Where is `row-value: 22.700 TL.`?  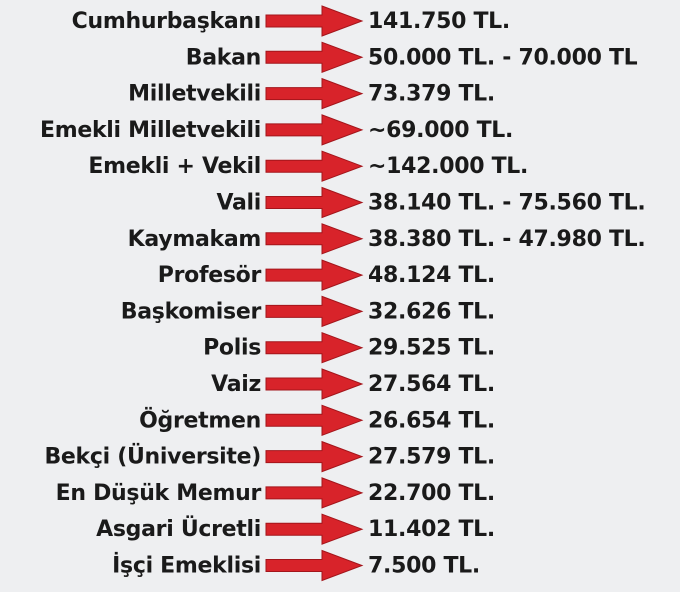 row-value: 22.700 TL. is located at coordinates (431, 493).